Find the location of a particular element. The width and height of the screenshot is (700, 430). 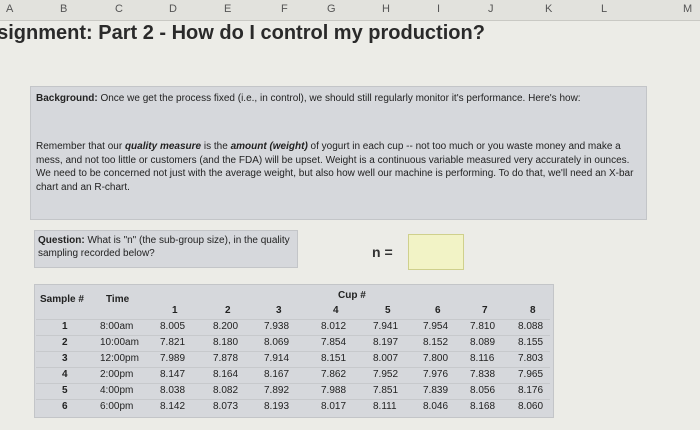

weight-cell: 7.862 is located at coordinates (334, 374).